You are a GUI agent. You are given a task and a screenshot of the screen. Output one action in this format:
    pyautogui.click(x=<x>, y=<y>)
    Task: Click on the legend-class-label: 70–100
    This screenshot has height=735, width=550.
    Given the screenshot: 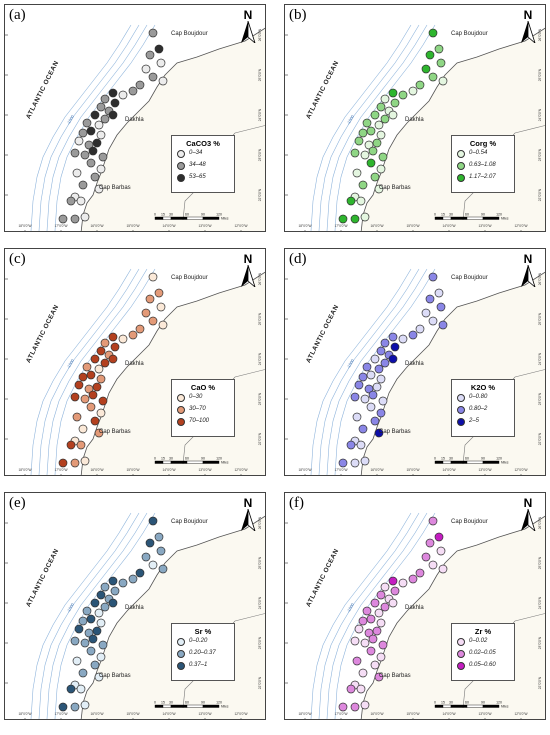 What is the action you would take?
    pyautogui.click(x=199, y=421)
    